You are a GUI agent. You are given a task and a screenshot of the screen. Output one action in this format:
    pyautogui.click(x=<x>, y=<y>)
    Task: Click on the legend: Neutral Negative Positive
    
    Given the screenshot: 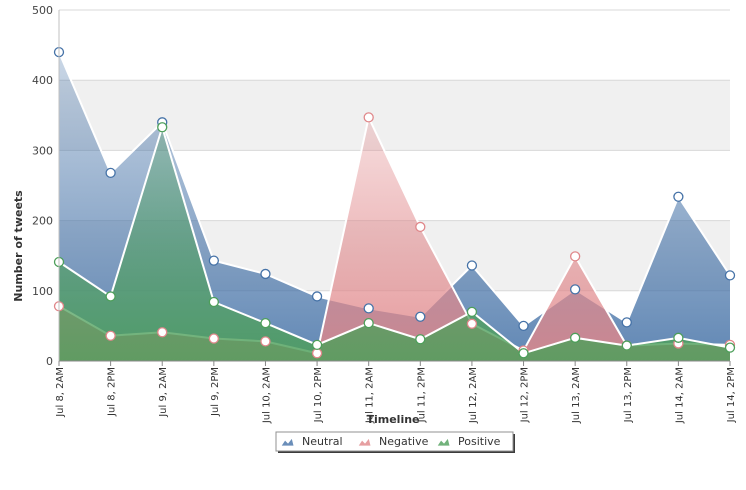 What is the action you would take?
    pyautogui.click(x=395, y=442)
    